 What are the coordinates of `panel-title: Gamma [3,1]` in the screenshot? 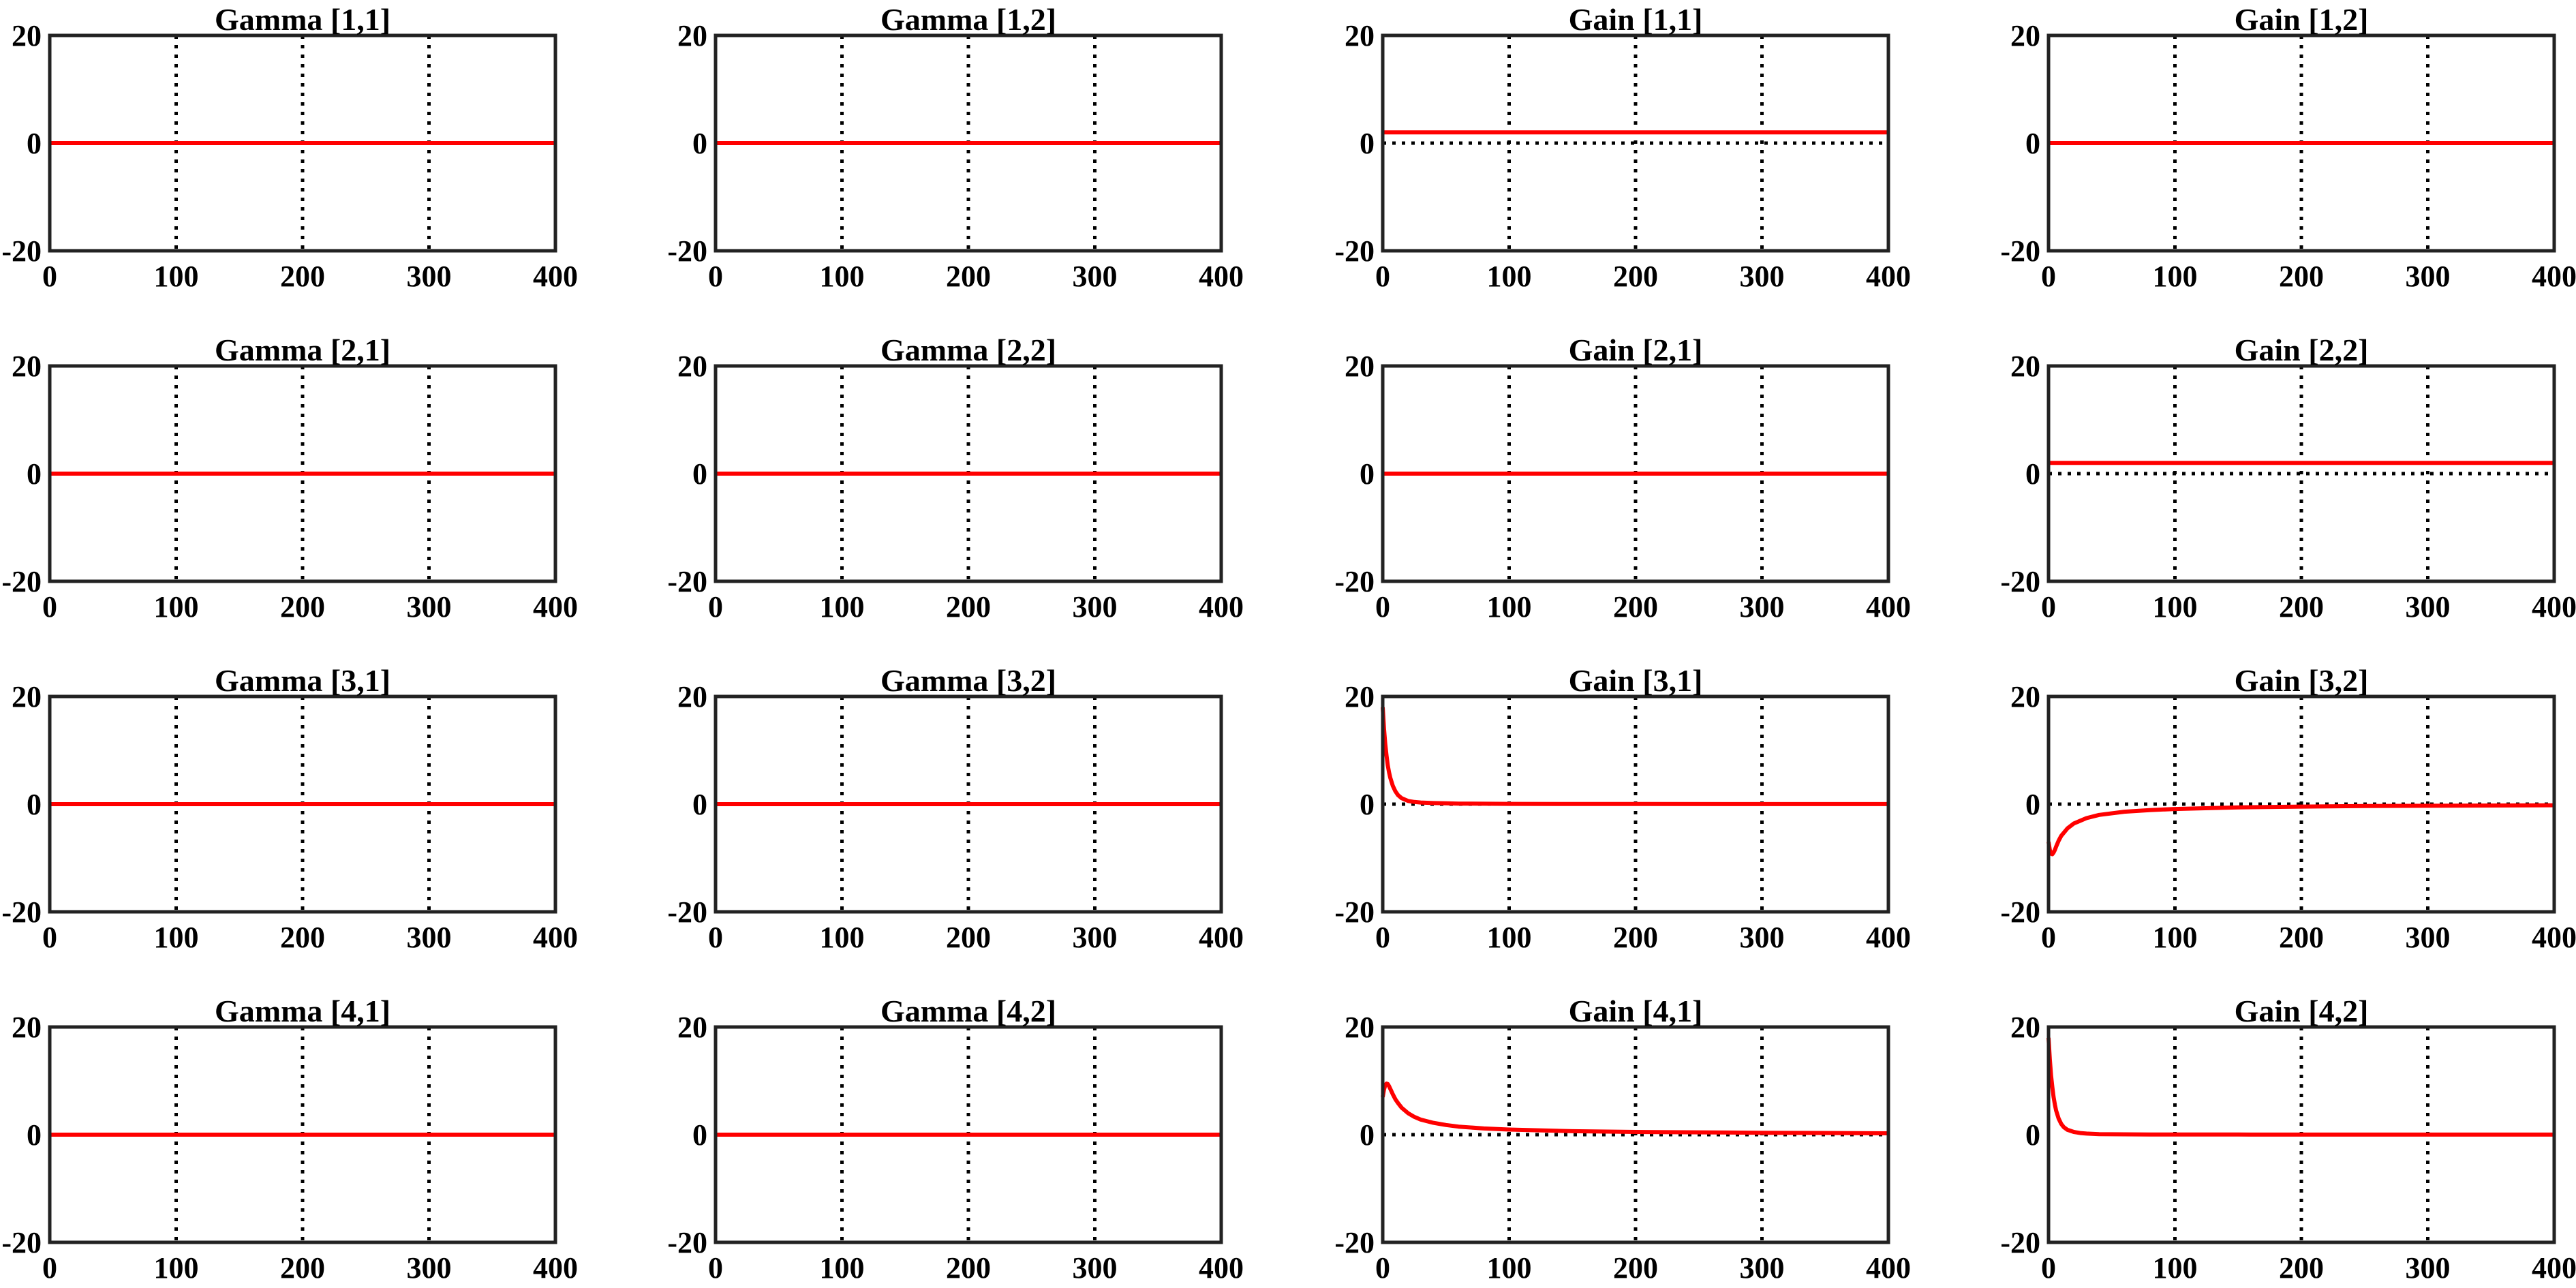 It's located at (302, 680).